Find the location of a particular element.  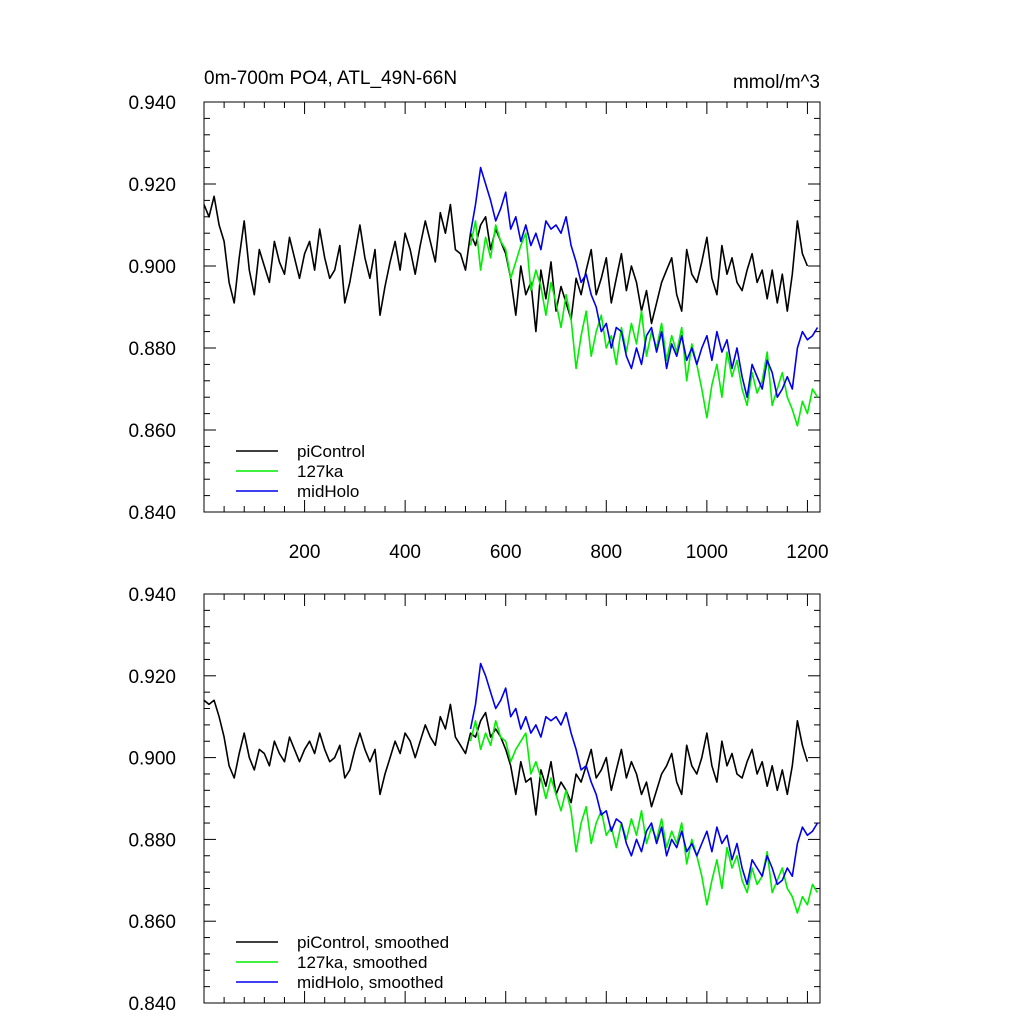

legend-label: 127ka is located at coordinates (320, 471).